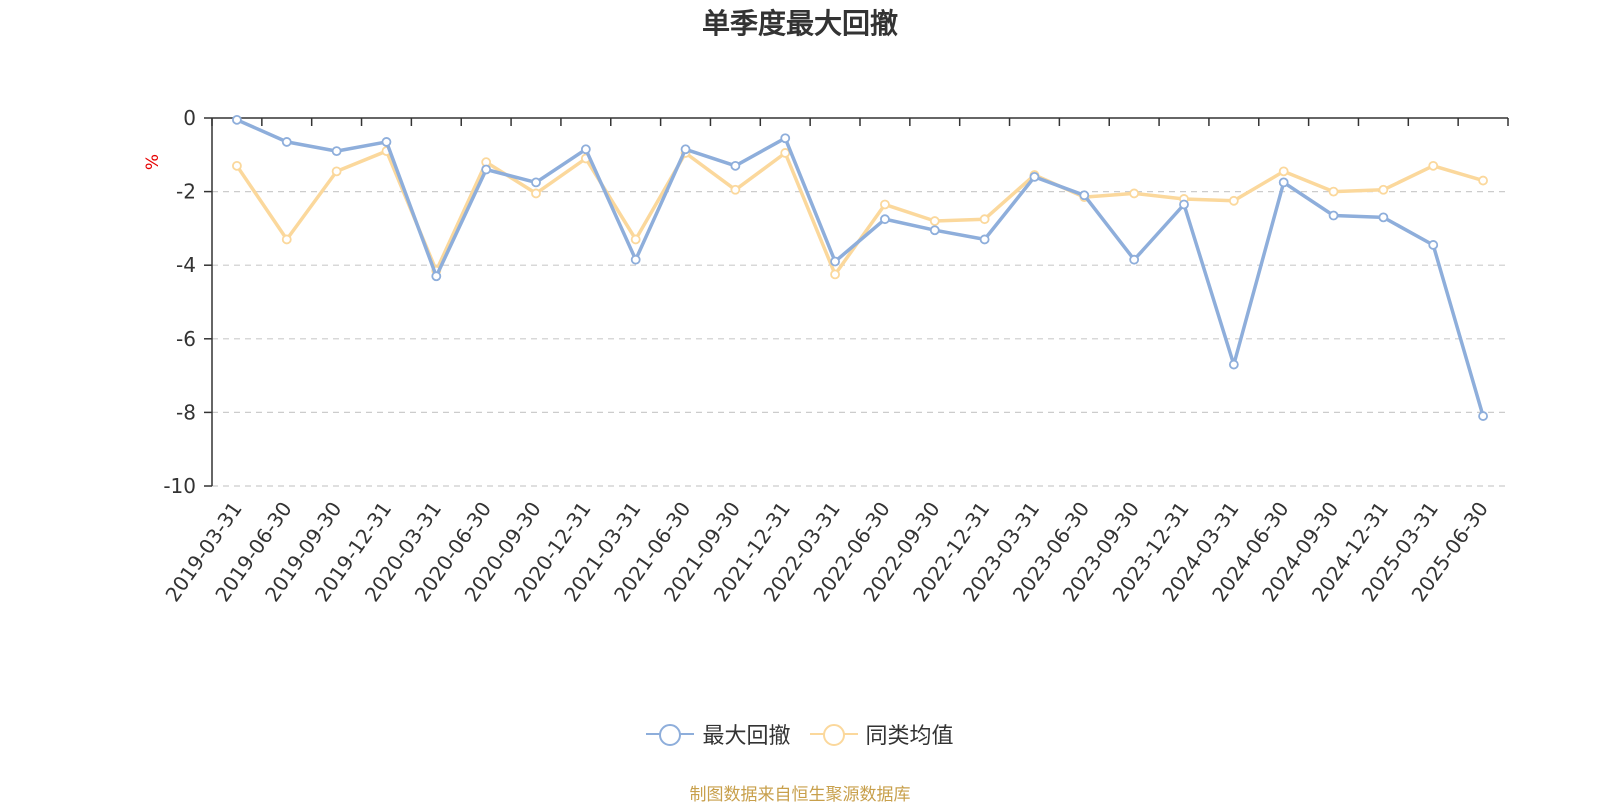 The image size is (1600, 805). I want to click on y-tick-label: -10, so click(179, 486).